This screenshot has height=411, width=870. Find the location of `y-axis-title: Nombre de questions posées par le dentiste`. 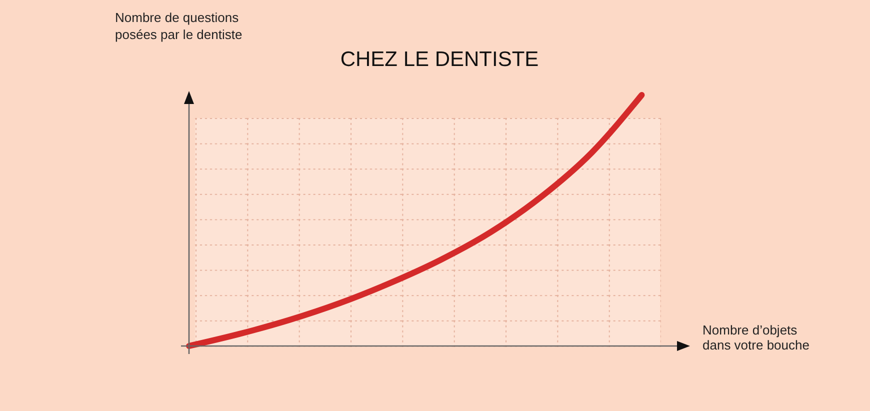

y-axis-title: Nombre de questions posées par le dentiste is located at coordinates (178, 26).